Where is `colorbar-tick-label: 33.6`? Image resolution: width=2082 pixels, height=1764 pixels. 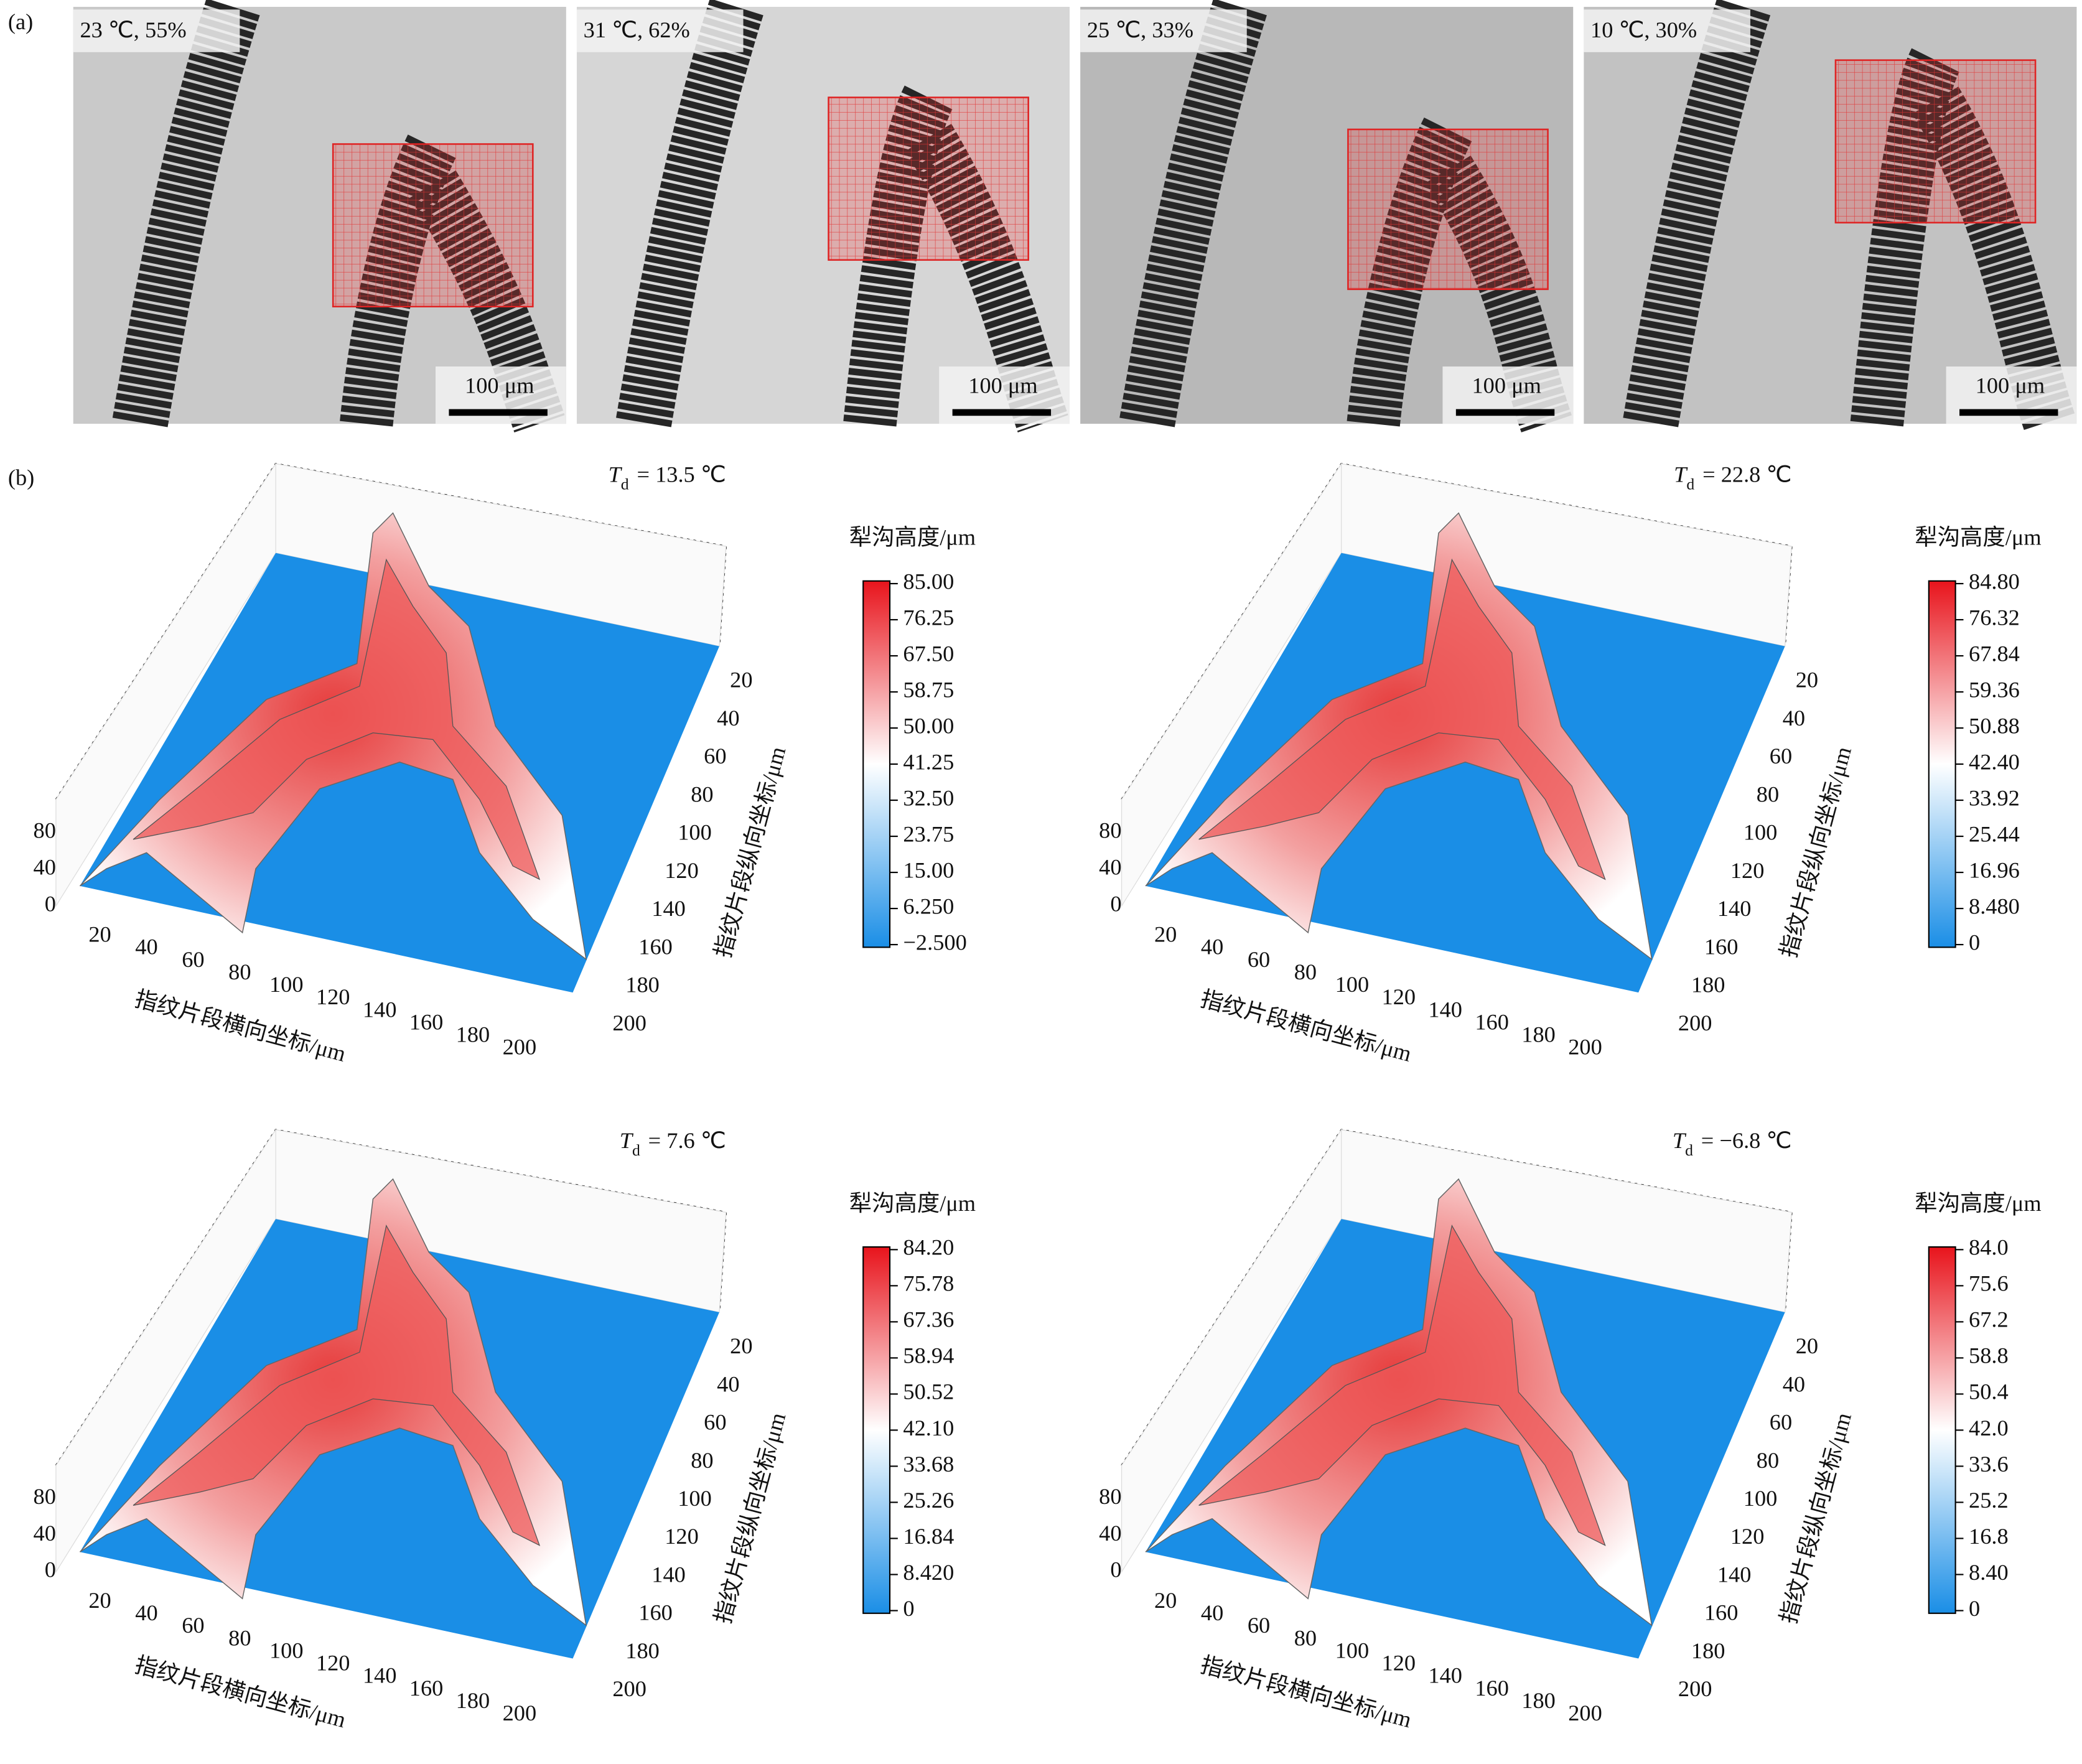
colorbar-tick-label: 33.6 is located at coordinates (1989, 1464).